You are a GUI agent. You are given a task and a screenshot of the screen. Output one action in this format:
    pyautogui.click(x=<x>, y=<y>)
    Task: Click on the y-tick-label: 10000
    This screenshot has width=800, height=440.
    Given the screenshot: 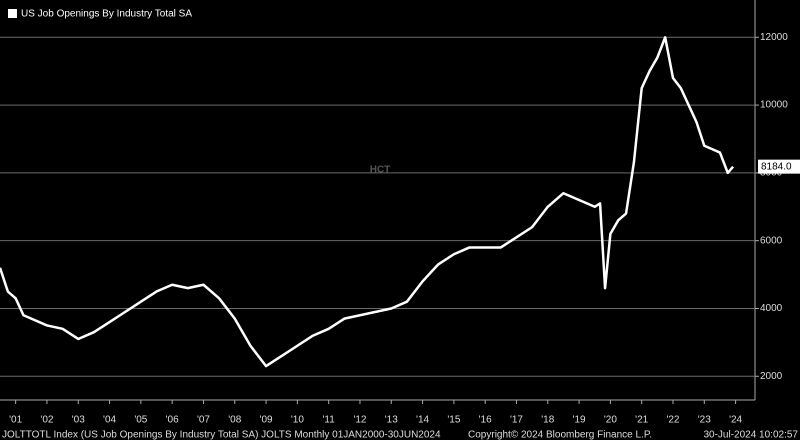 What is the action you would take?
    pyautogui.click(x=774, y=105)
    